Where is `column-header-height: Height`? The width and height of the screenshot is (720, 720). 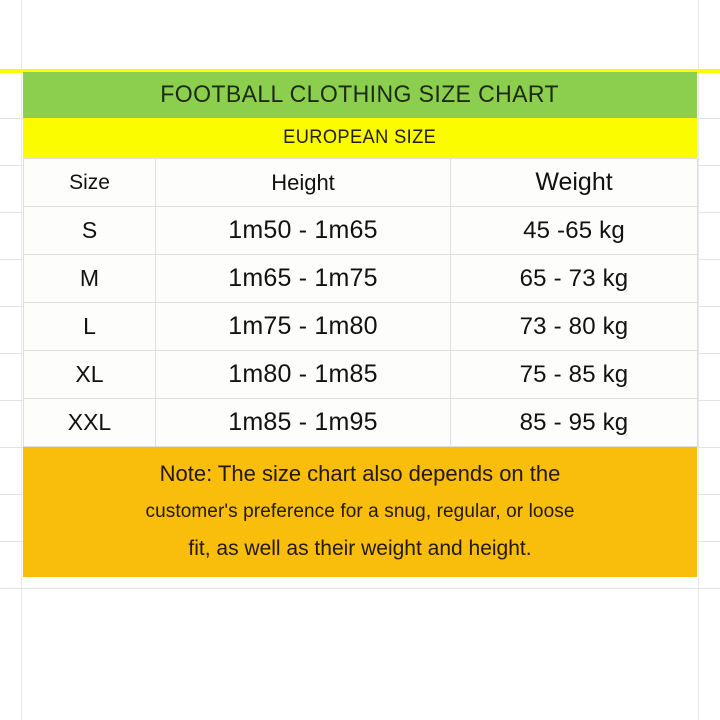
column-header-height: Height is located at coordinates (303, 182).